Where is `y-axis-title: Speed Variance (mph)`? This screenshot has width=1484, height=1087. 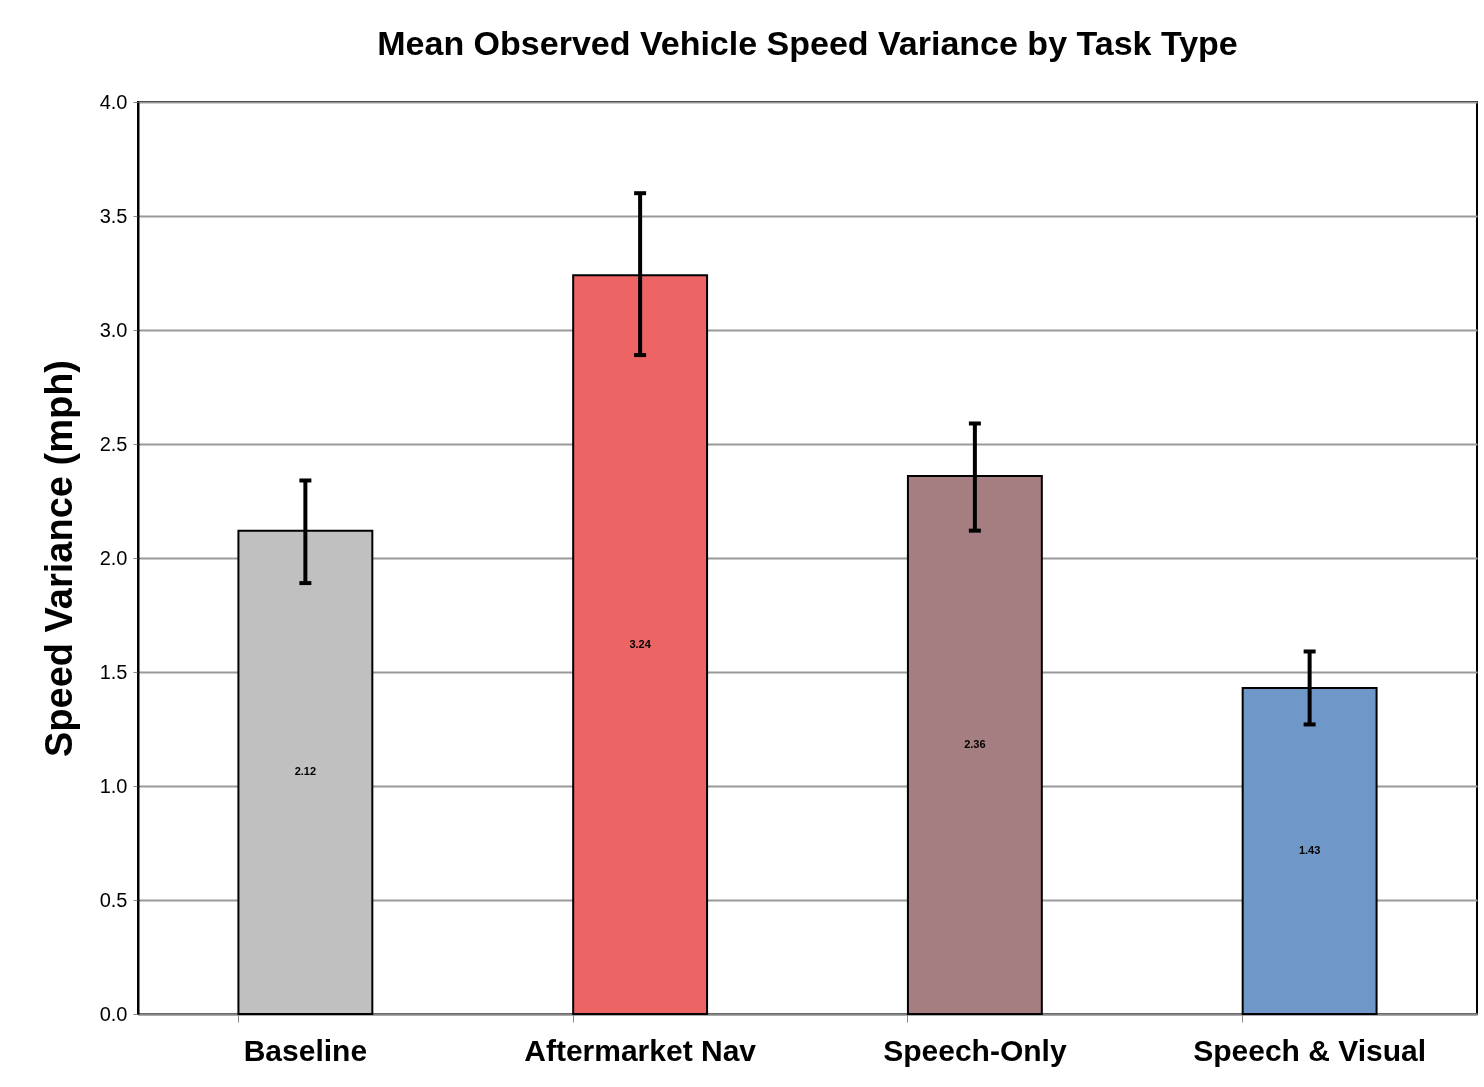
y-axis-title: Speed Variance (mph) is located at coordinates (58, 558).